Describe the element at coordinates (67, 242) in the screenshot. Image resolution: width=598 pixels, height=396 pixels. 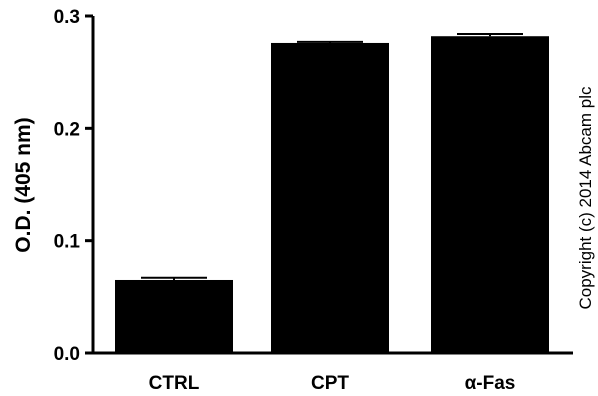
I see `y-tick-label: 0.1` at that location.